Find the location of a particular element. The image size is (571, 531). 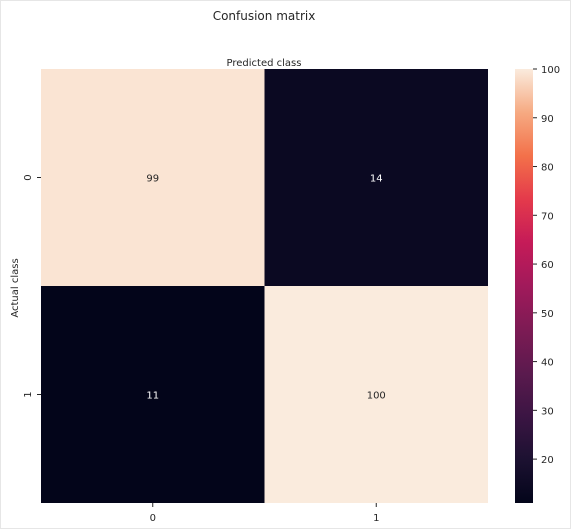

y-axis-label: Actual class is located at coordinates (15, 287).